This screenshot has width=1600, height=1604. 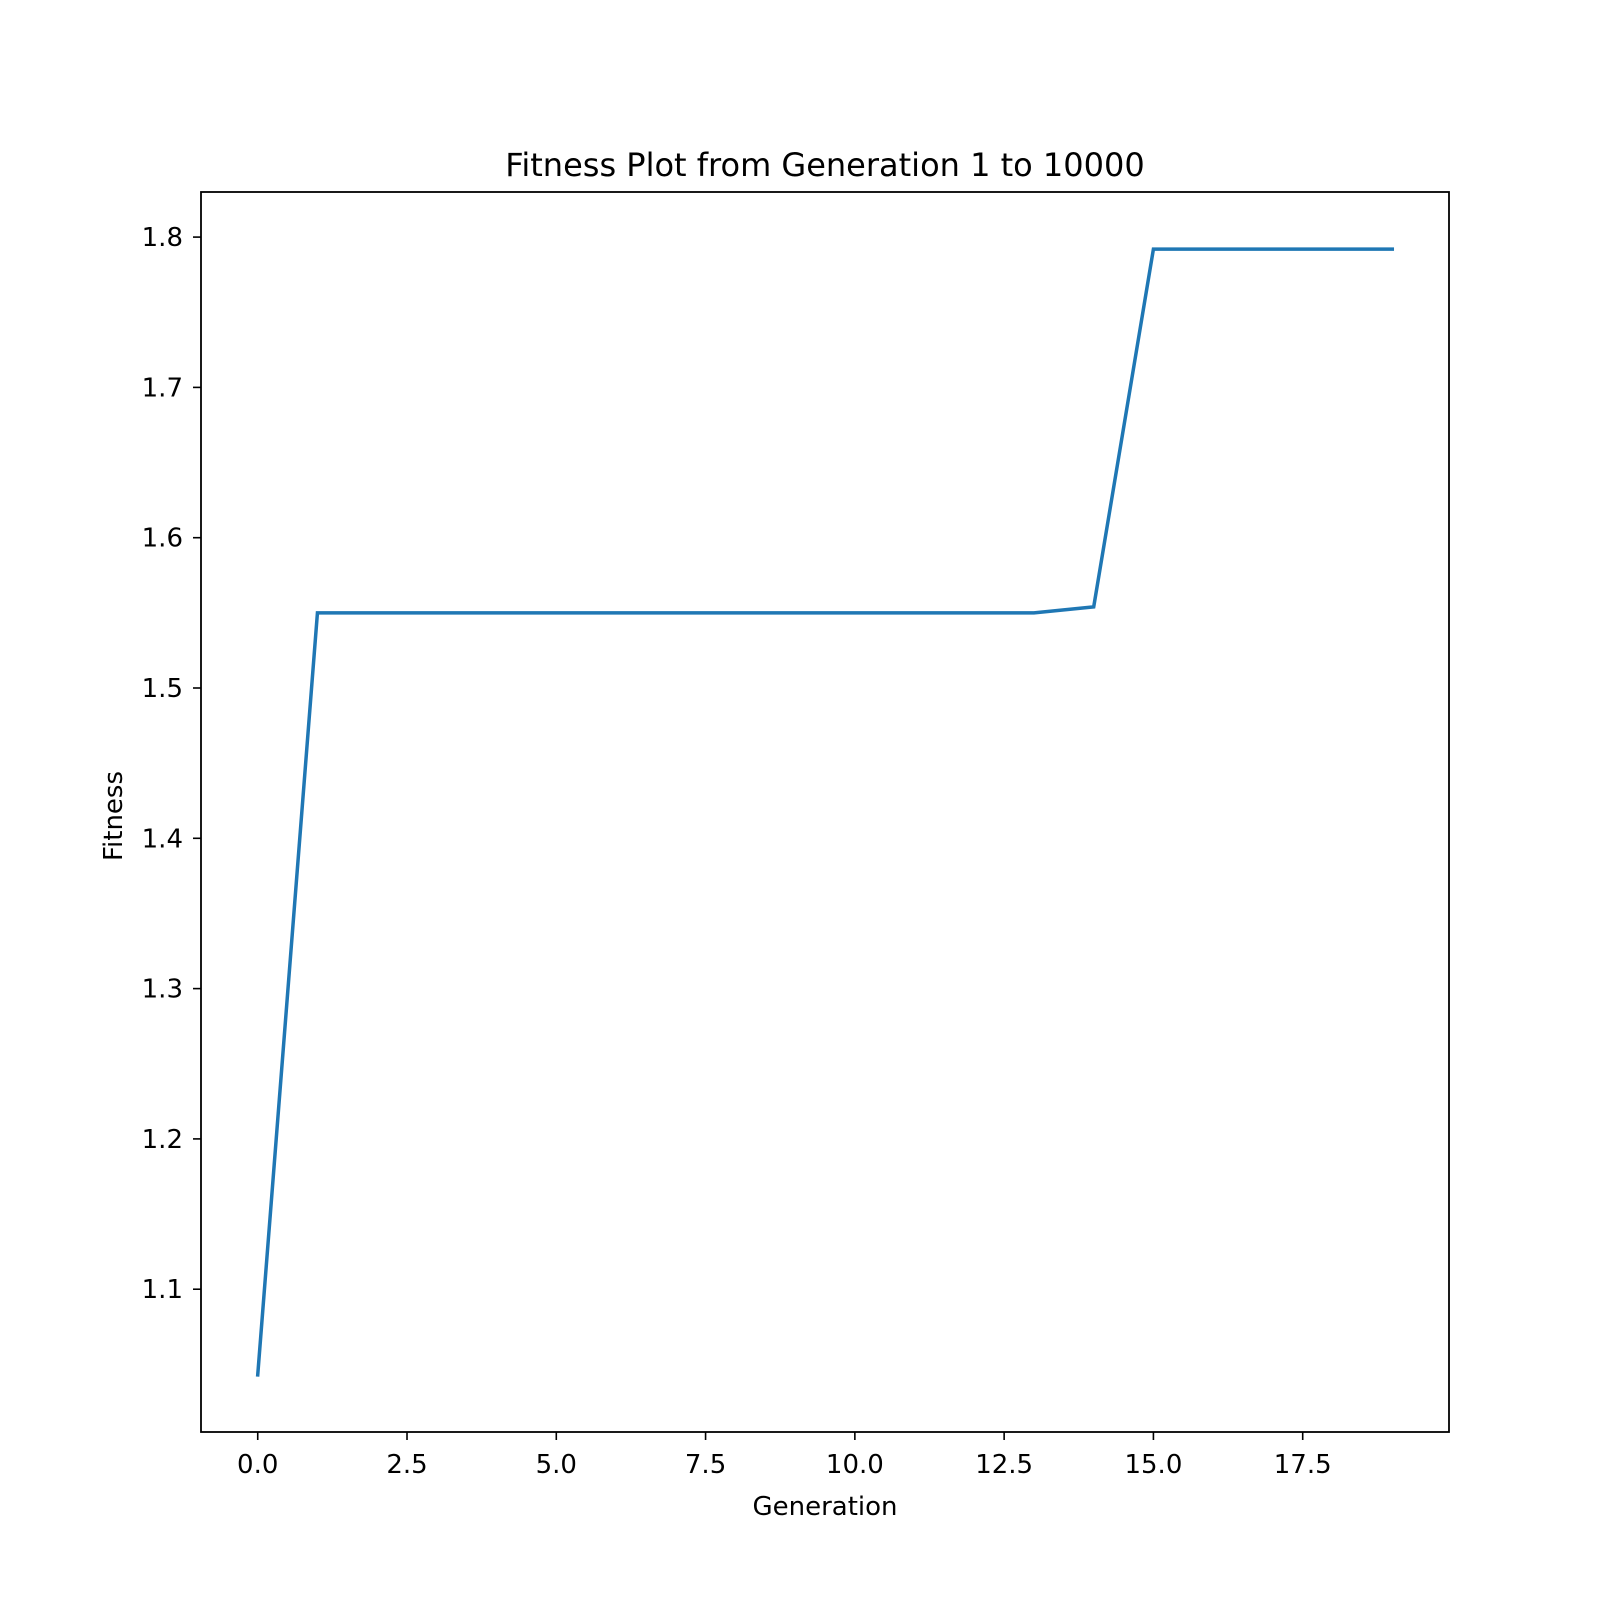 What do you see at coordinates (1153, 1465) in the screenshot?
I see `x-tick-label: 15.0` at bounding box center [1153, 1465].